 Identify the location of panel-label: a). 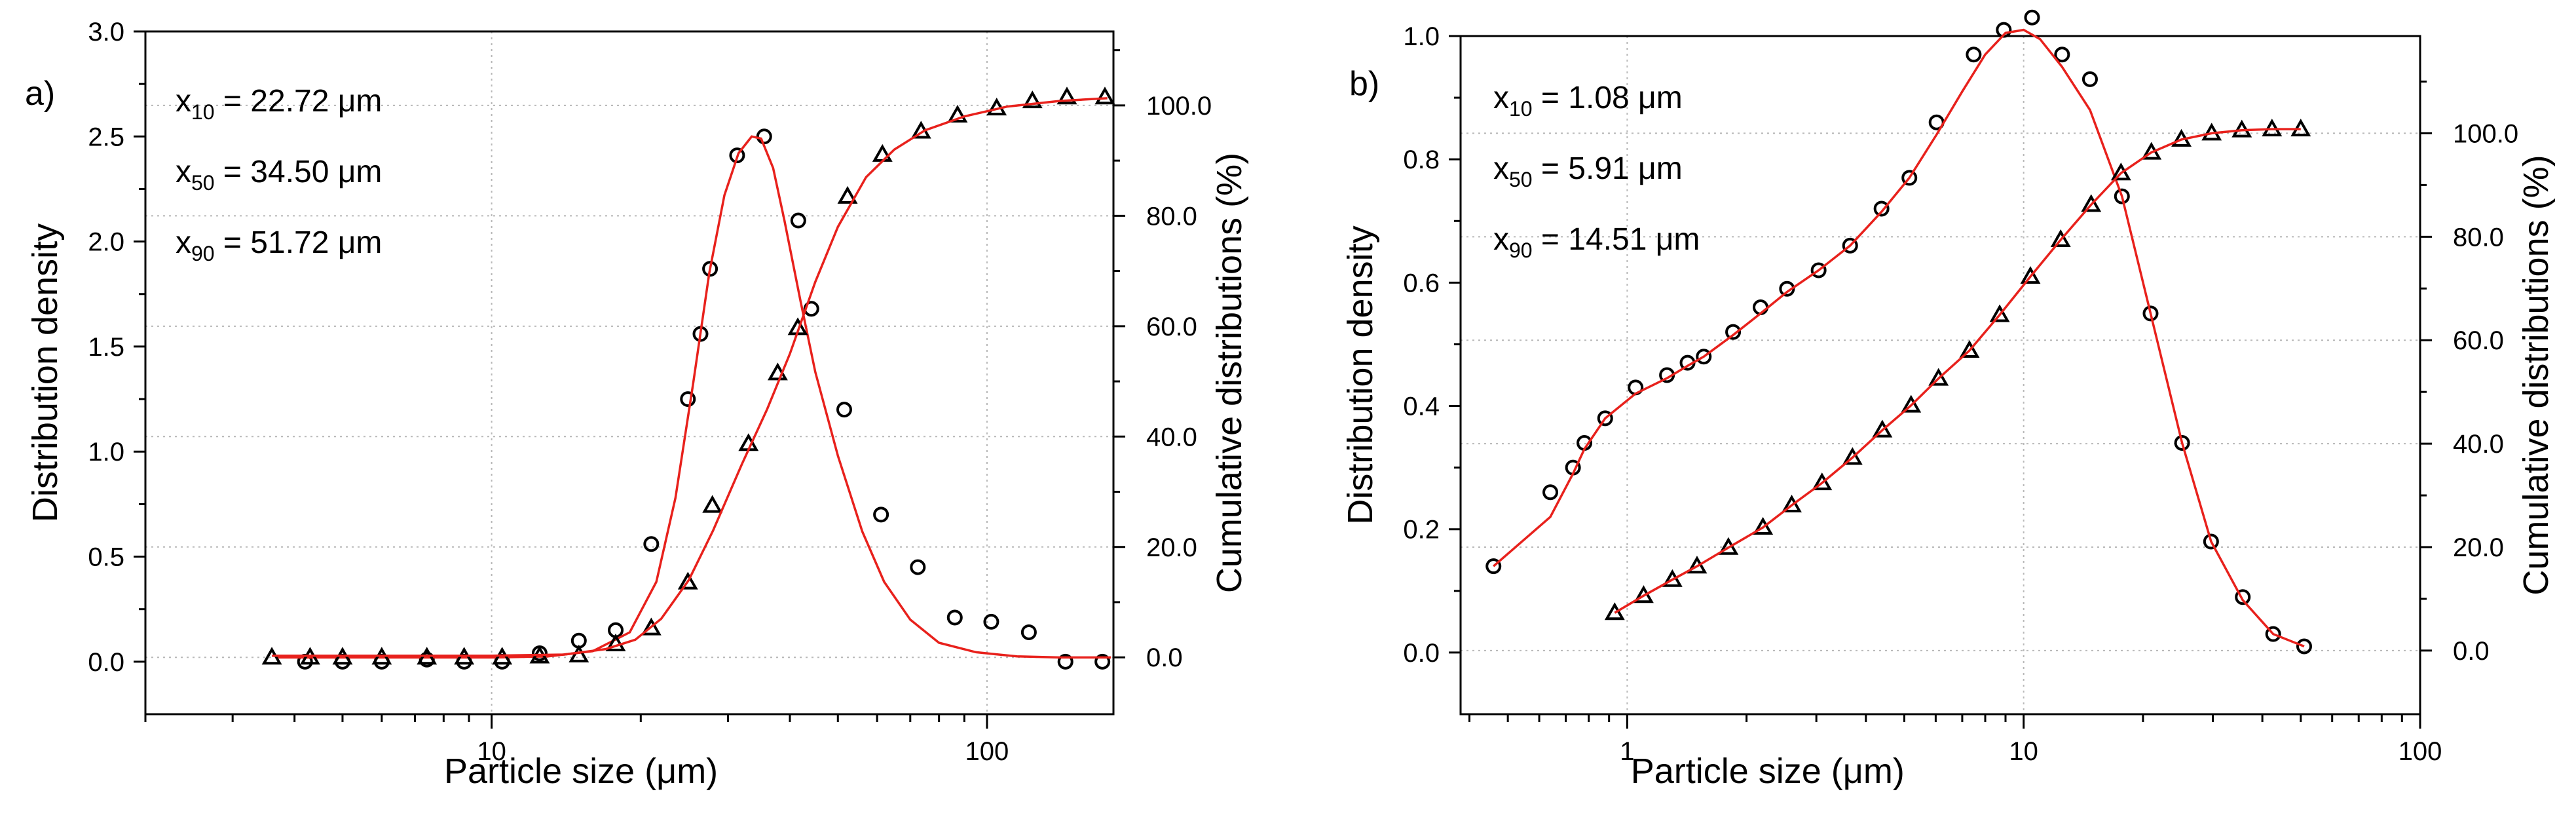
(40, 94).